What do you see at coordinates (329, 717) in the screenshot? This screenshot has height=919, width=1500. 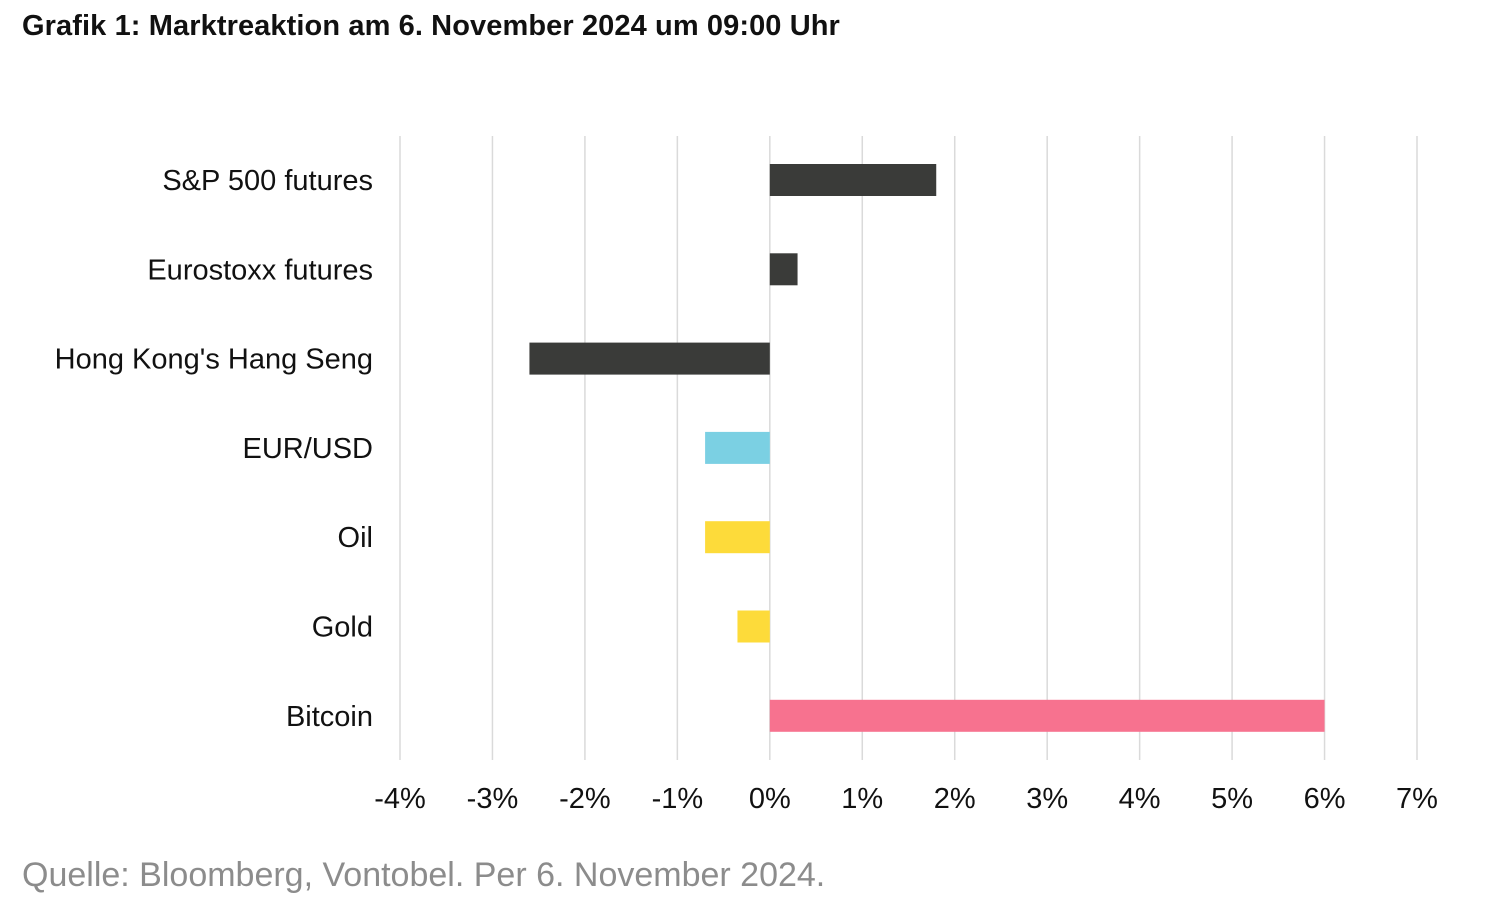 I see `category-label: Bitcoin` at bounding box center [329, 717].